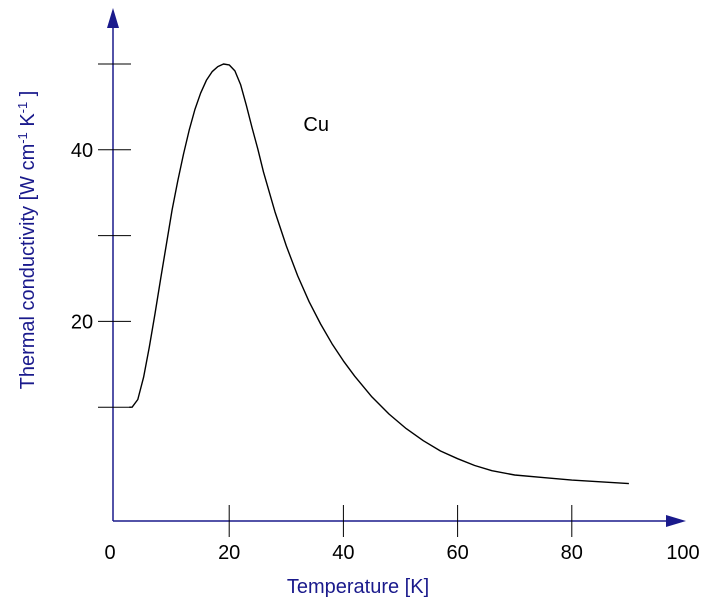 The image size is (709, 603). I want to click on x-tick-marks, so click(400, 521).